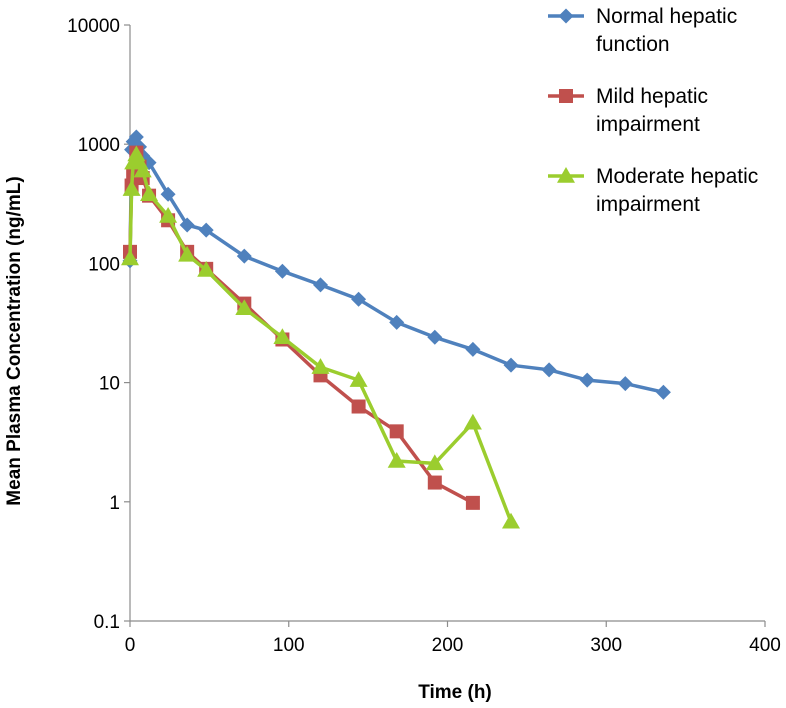 Image resolution: width=786 pixels, height=708 pixels. I want to click on legend-label: function, so click(633, 44).